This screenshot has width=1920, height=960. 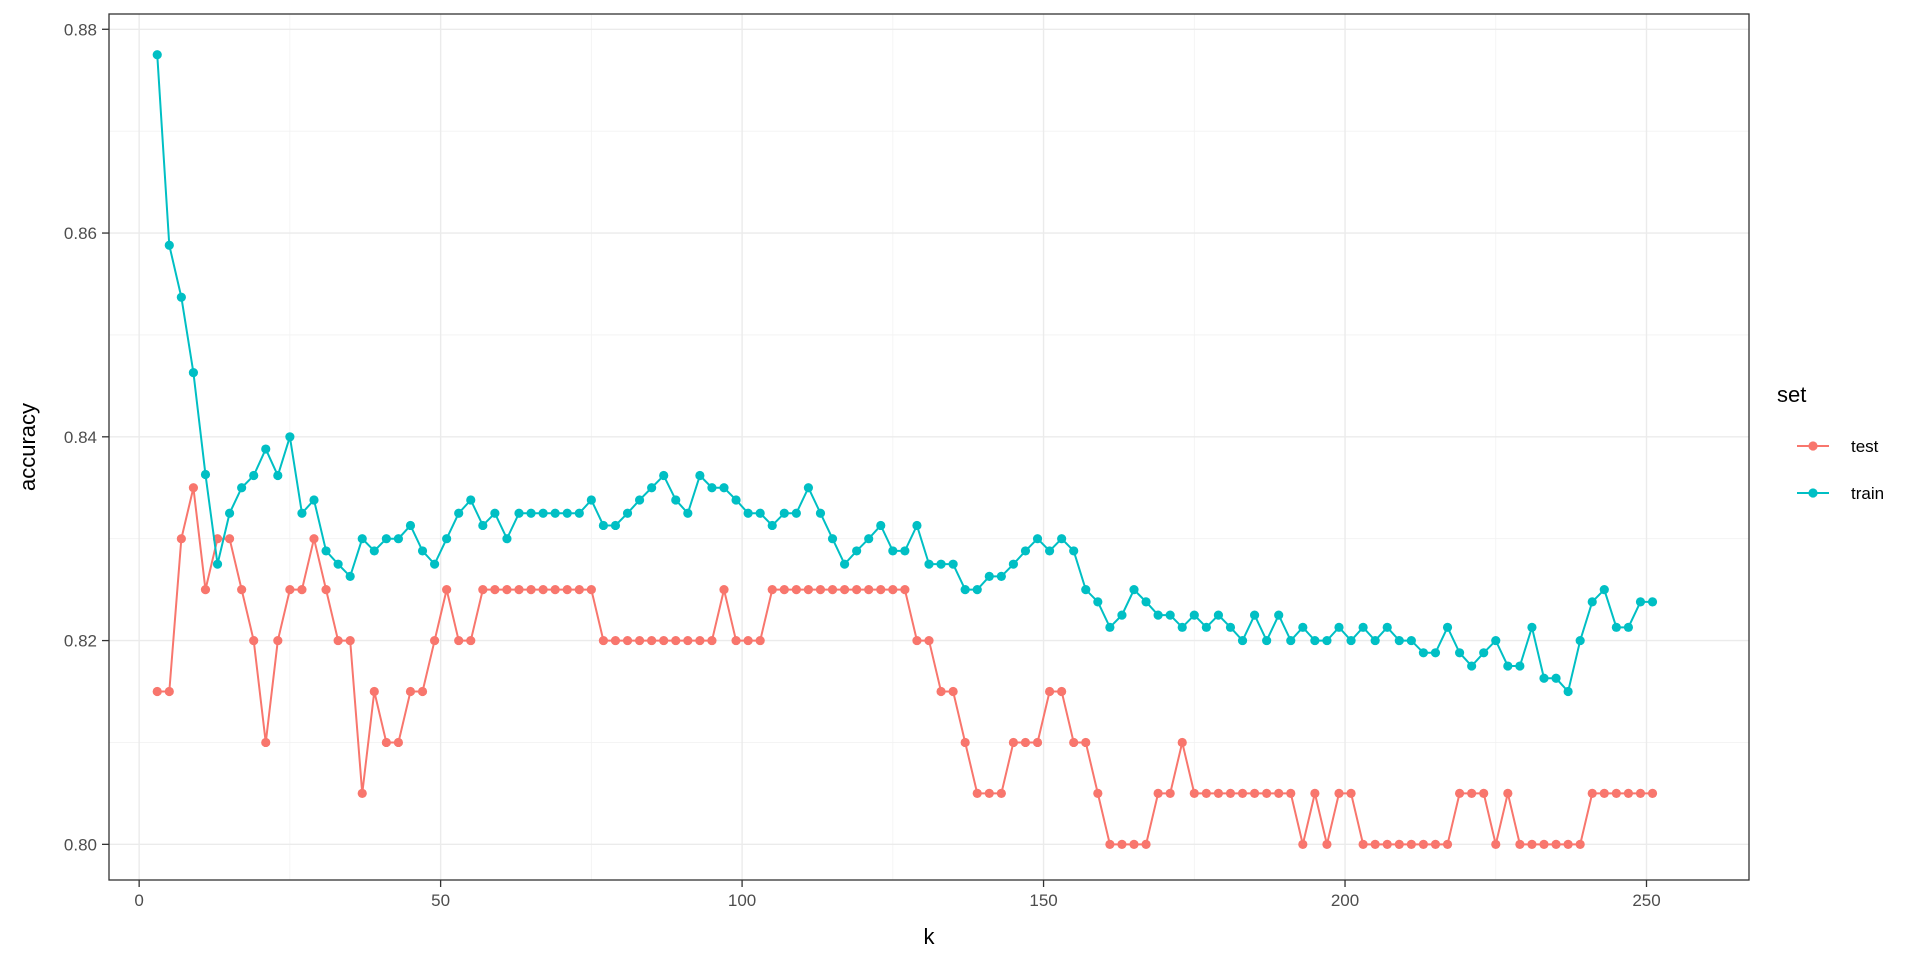 I want to click on y-axis-title: accuracy, so click(x=27, y=447).